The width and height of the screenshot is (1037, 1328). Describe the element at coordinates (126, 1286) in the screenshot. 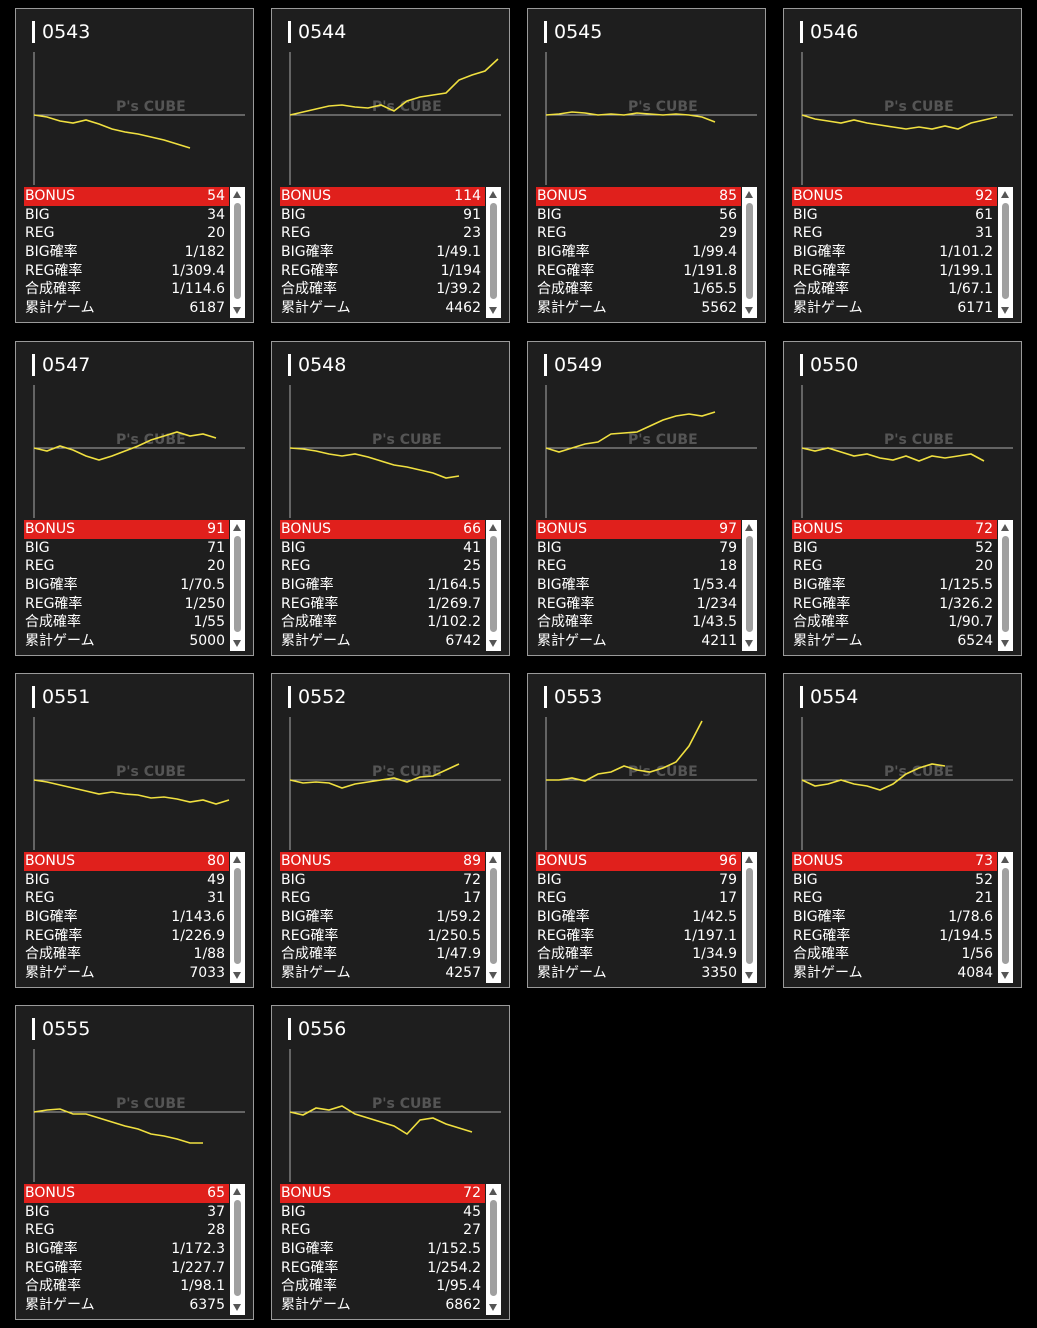

I see `stats-row: 合成確率 1/98.1` at that location.